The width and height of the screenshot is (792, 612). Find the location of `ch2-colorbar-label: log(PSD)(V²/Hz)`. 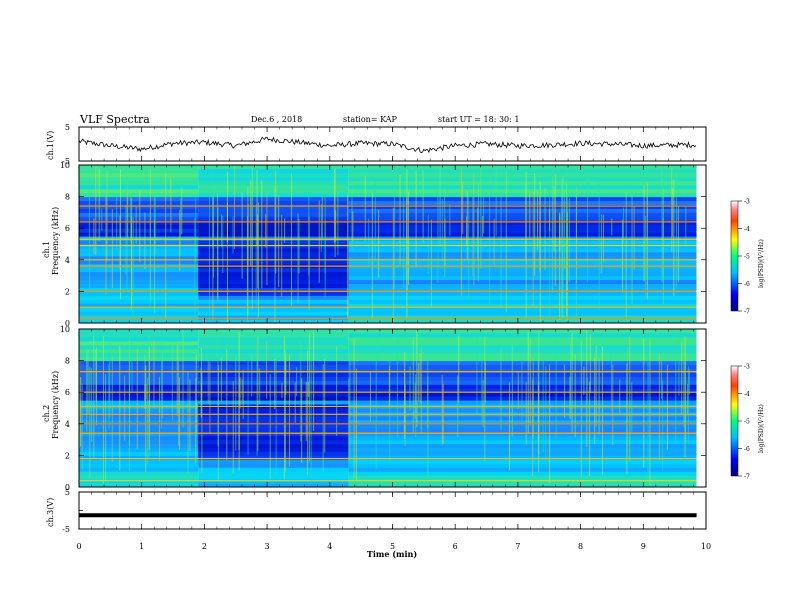

ch2-colorbar-label: log(PSD)(V²/Hz) is located at coordinates (761, 428).